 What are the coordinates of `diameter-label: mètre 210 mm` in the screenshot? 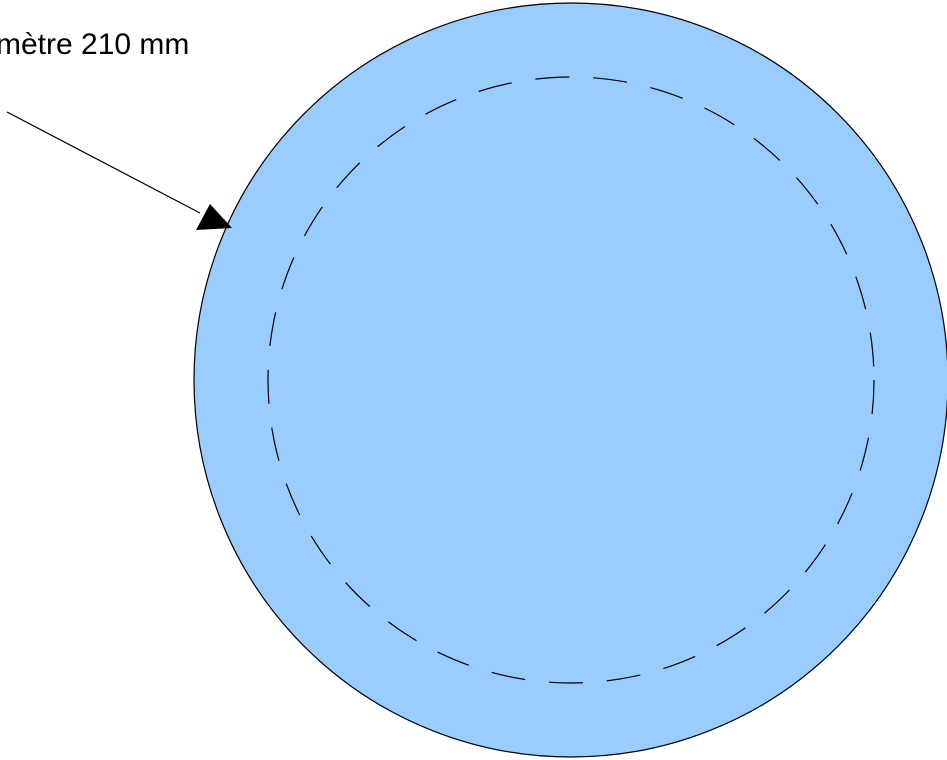 It's located at (94, 44).